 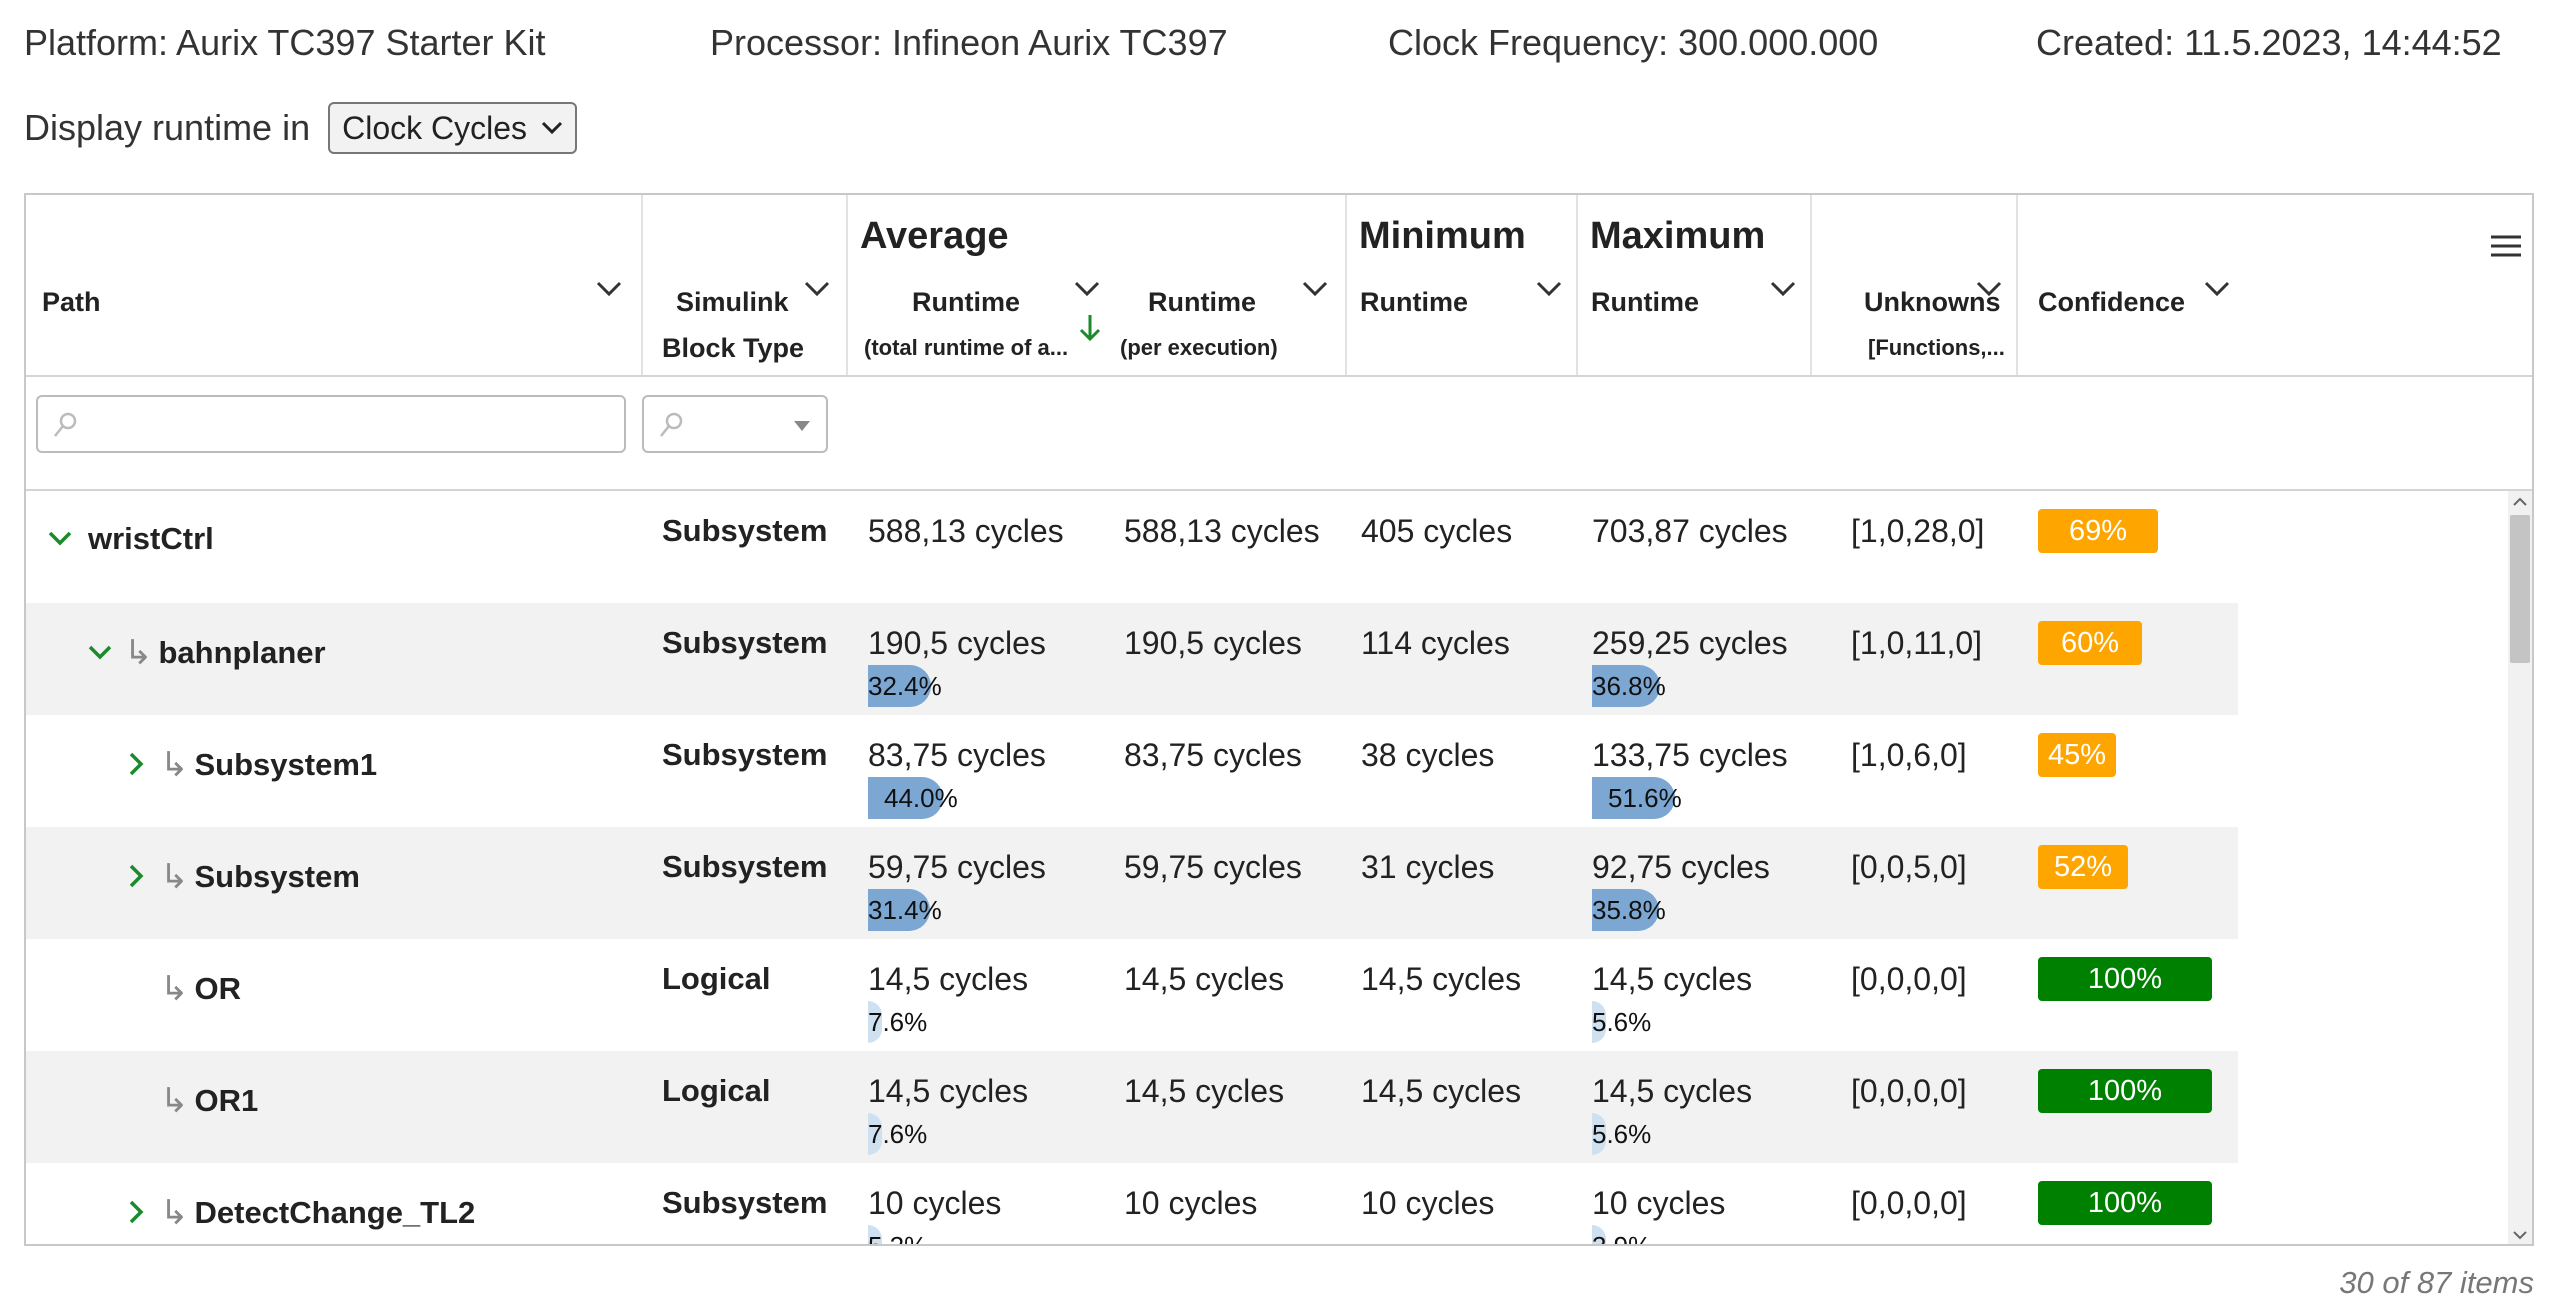 I want to click on row-avg-total: 59,75 cycles, so click(x=957, y=867).